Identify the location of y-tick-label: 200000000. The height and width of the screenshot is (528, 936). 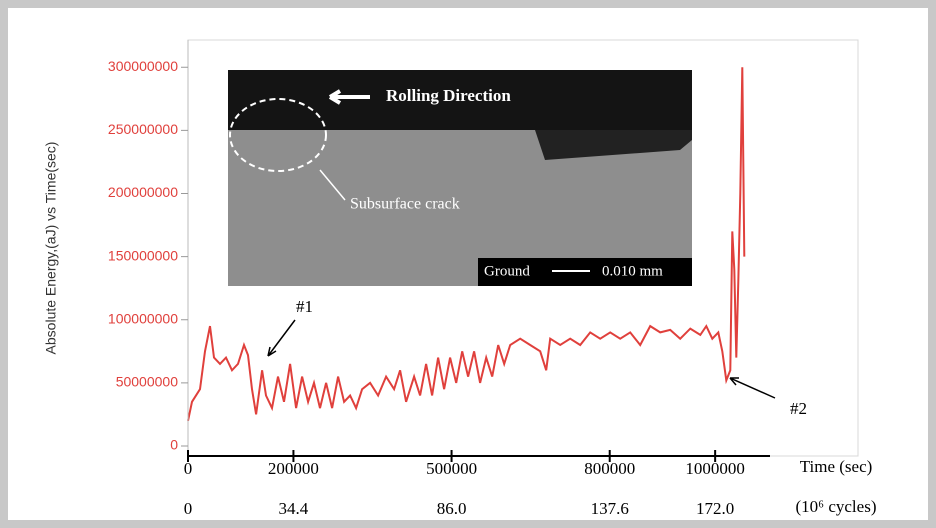
(143, 192).